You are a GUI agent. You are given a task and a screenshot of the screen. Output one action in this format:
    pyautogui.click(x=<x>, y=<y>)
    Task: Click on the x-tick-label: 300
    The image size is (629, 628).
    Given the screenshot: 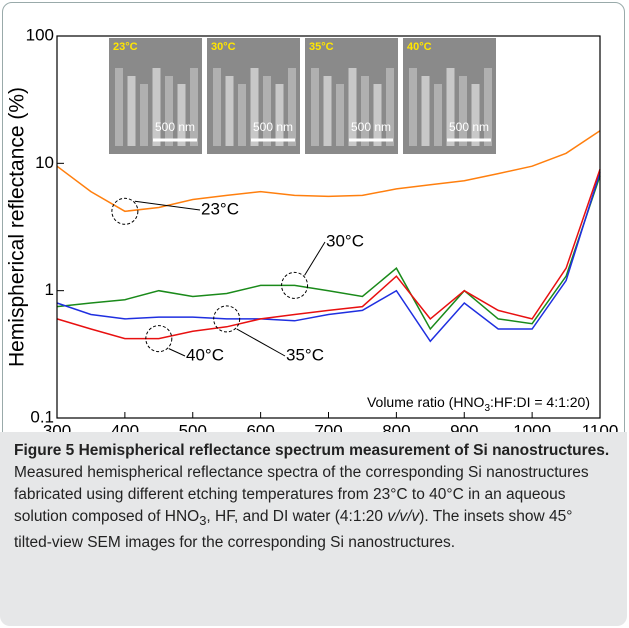 What is the action you would take?
    pyautogui.click(x=57, y=426)
    